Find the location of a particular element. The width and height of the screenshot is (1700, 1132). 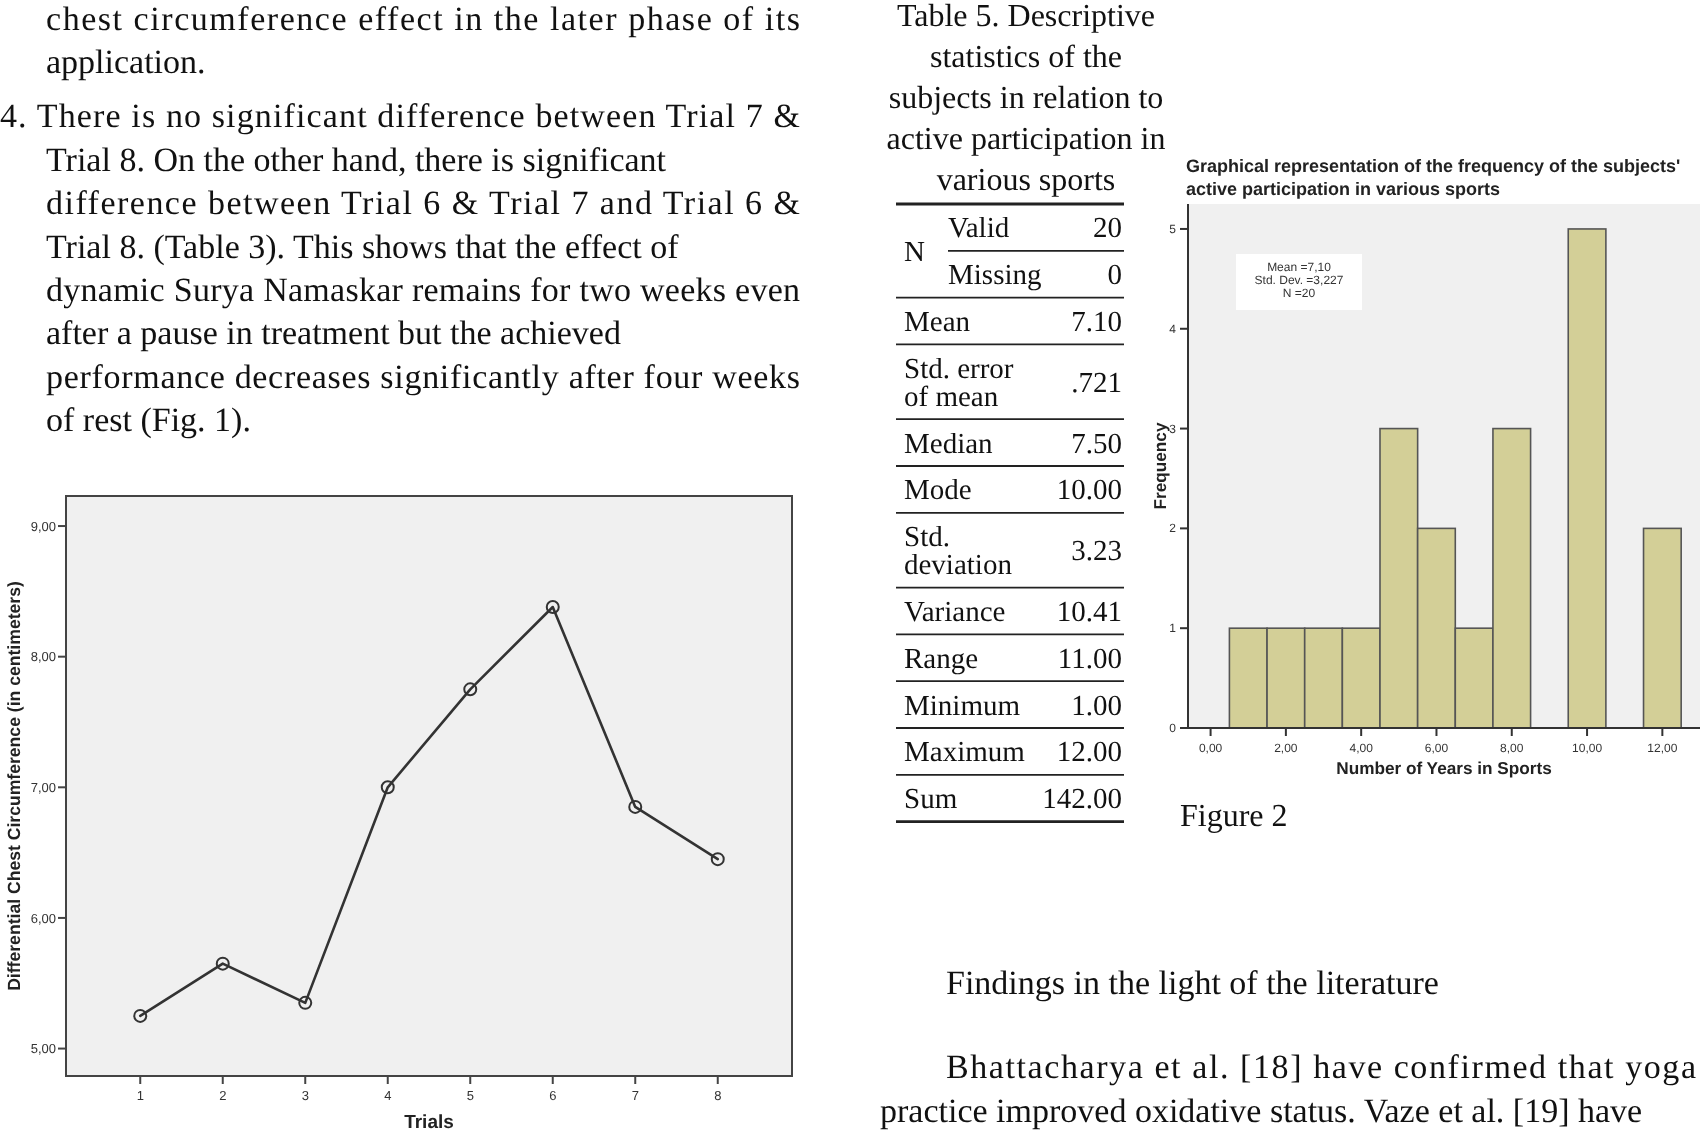

category-label: Mean is located at coordinates (937, 323).